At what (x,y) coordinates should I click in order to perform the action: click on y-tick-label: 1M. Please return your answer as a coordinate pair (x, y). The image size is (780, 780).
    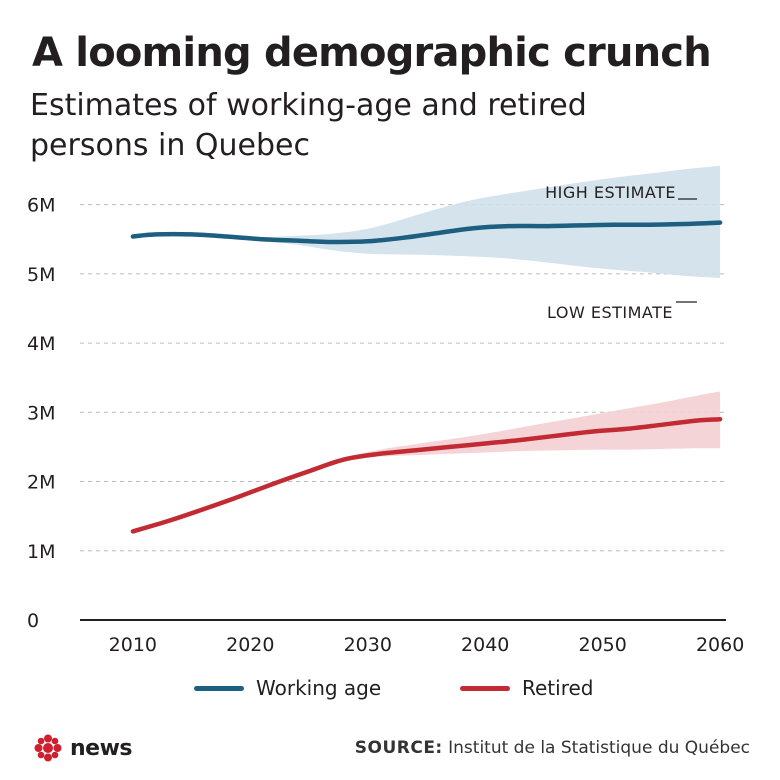
    Looking at the image, I should click on (41, 552).